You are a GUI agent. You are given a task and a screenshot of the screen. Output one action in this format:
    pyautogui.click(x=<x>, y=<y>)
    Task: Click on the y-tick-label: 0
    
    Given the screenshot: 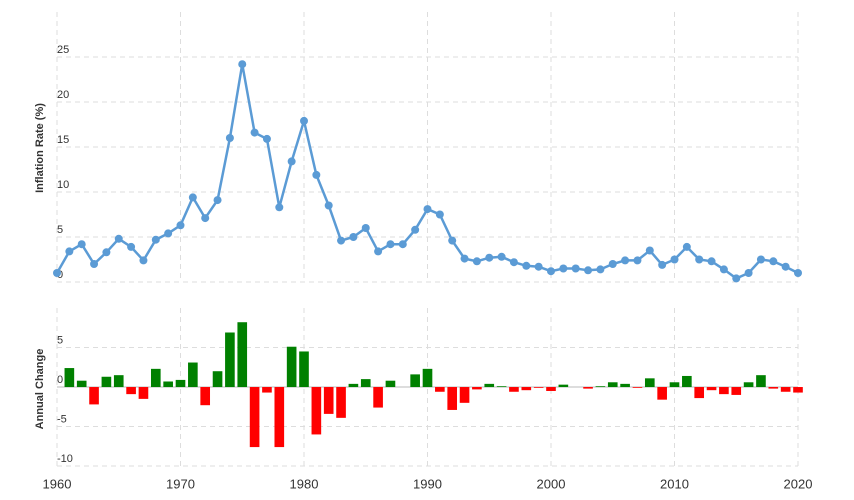 What is the action you would take?
    pyautogui.click(x=60, y=380)
    